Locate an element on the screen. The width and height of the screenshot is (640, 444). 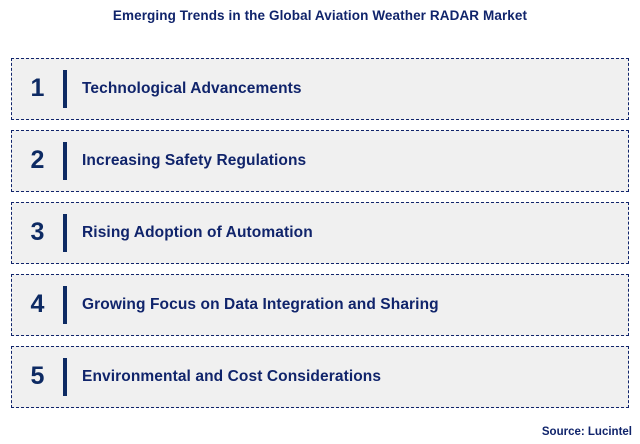
trend-rank-number: 2 is located at coordinates (37, 159).